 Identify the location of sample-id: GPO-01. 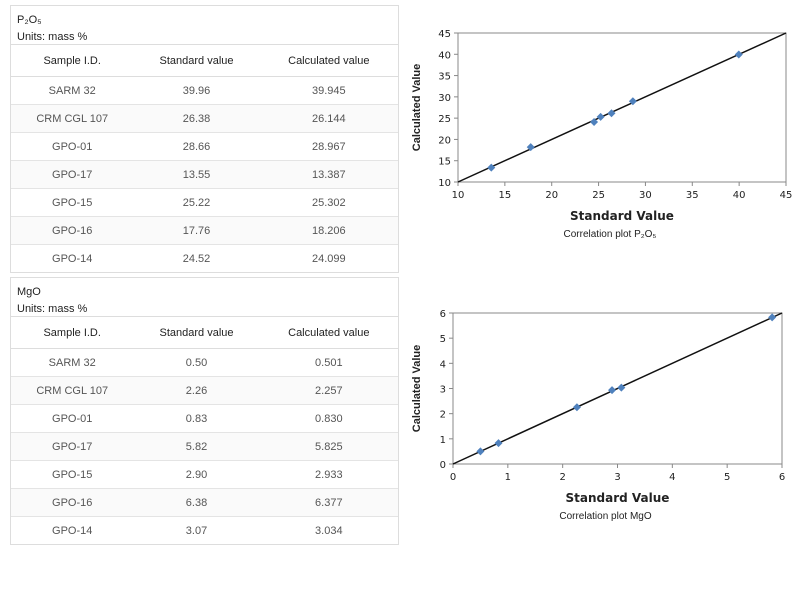
(72, 146).